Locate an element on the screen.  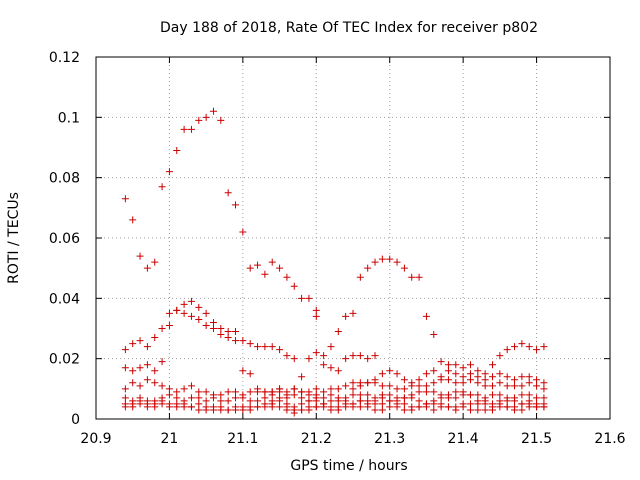
x-tick-label: 21.5 is located at coordinates (536, 439).